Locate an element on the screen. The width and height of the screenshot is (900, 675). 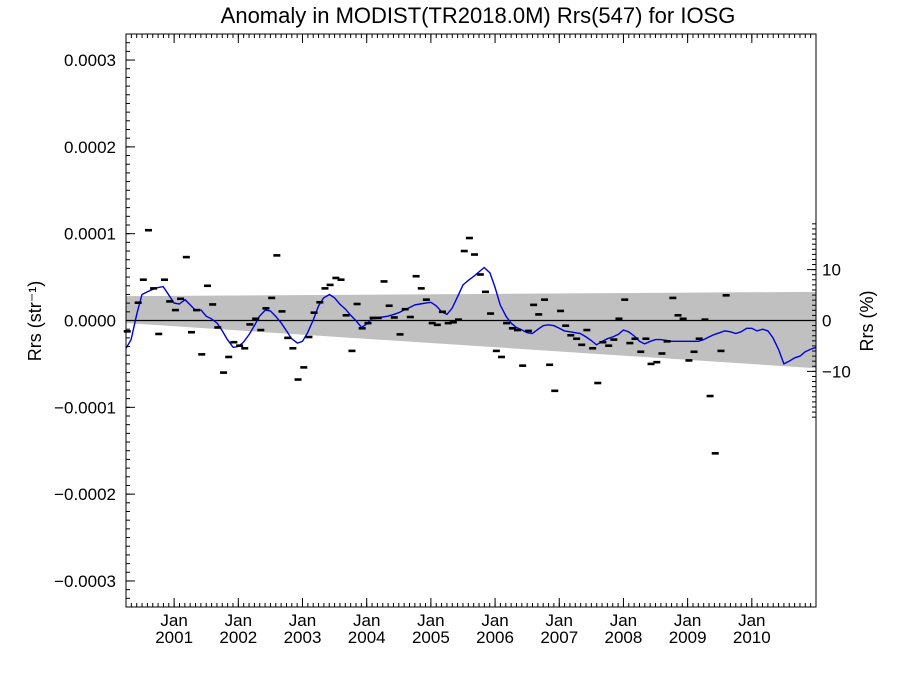
x-tick-label-year: 2010 is located at coordinates (752, 637).